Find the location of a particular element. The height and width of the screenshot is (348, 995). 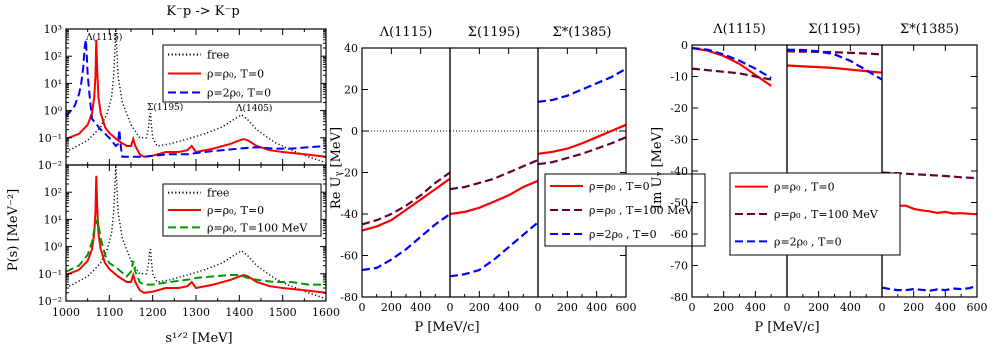

a-lower-ytick-label: 10⁻² is located at coordinates (50, 301).